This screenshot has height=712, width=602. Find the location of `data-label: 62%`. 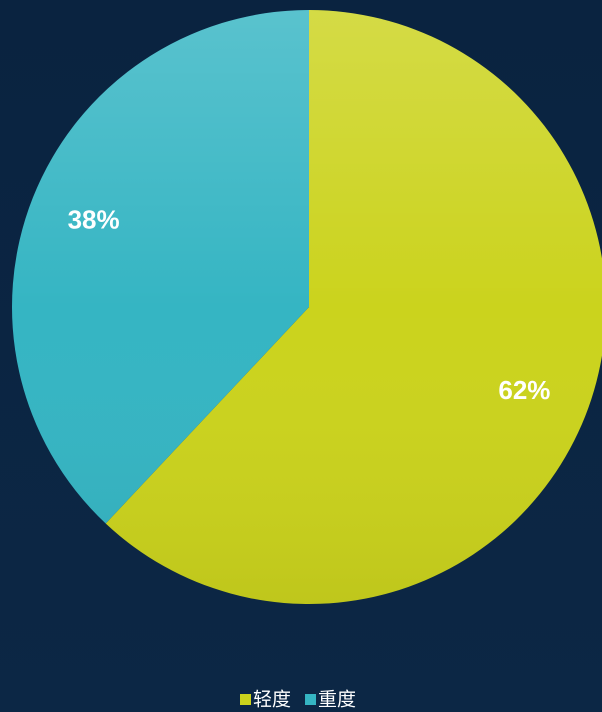

data-label: 62% is located at coordinates (524, 390).